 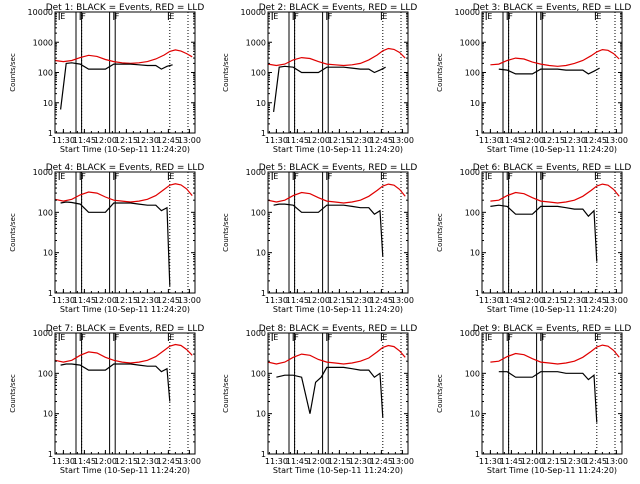 I want to click on y-tick-label: 10, so click(x=475, y=103).